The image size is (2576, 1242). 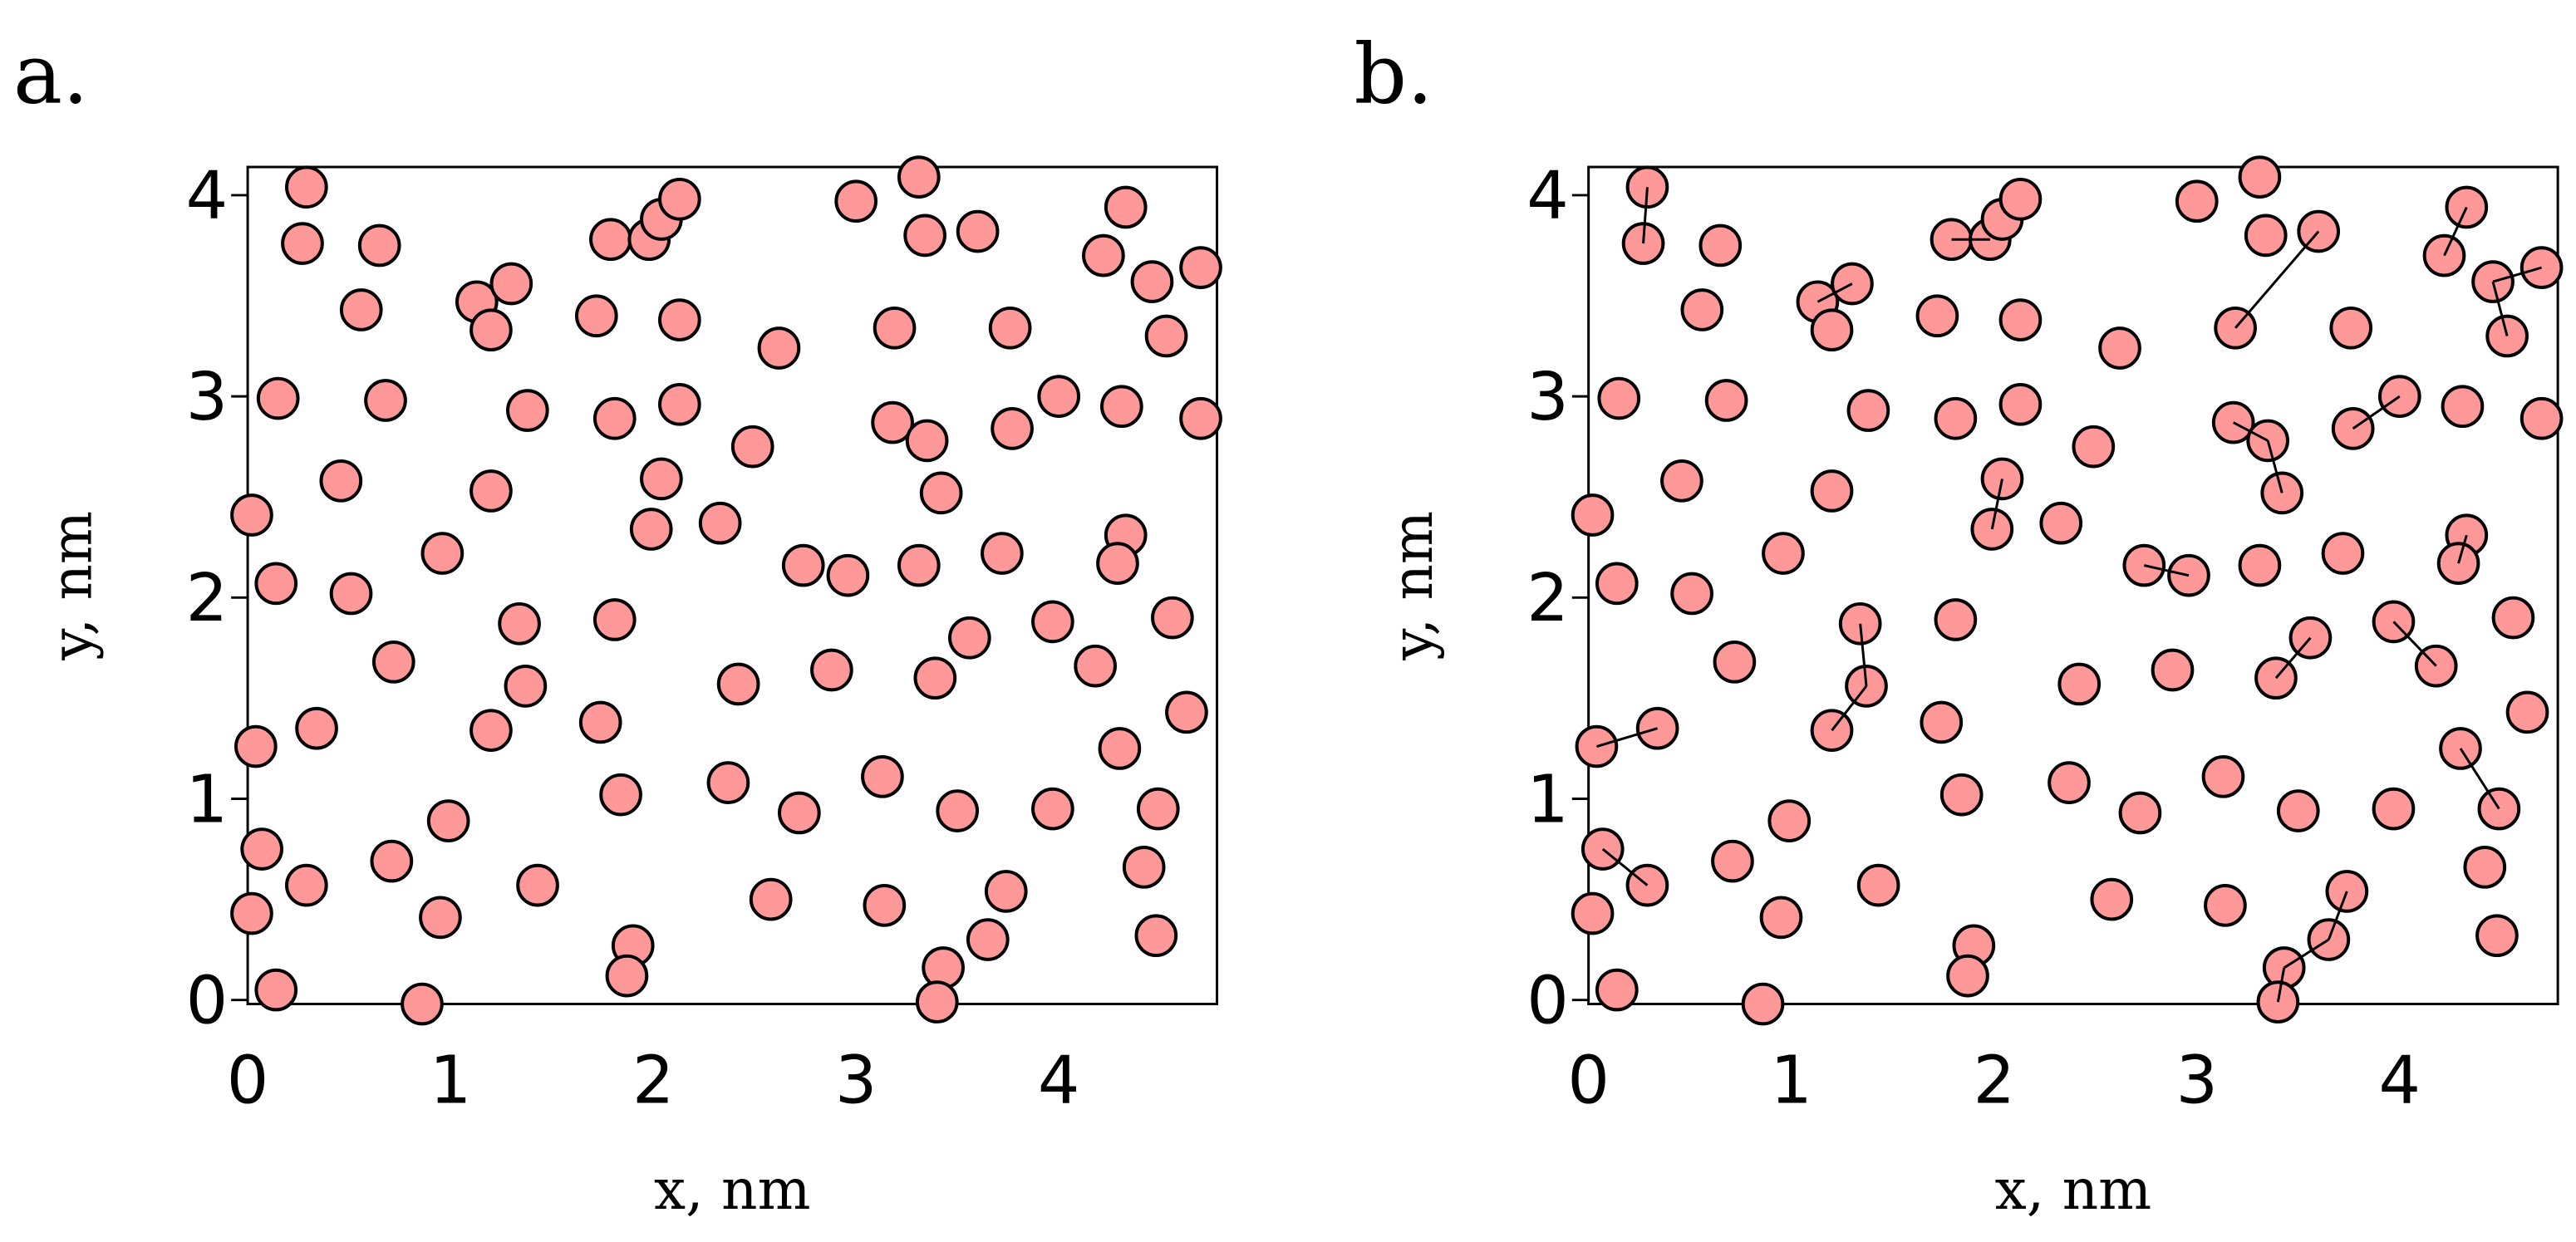 What do you see at coordinates (1547, 1001) in the screenshot?
I see `y-tick-label: 0` at bounding box center [1547, 1001].